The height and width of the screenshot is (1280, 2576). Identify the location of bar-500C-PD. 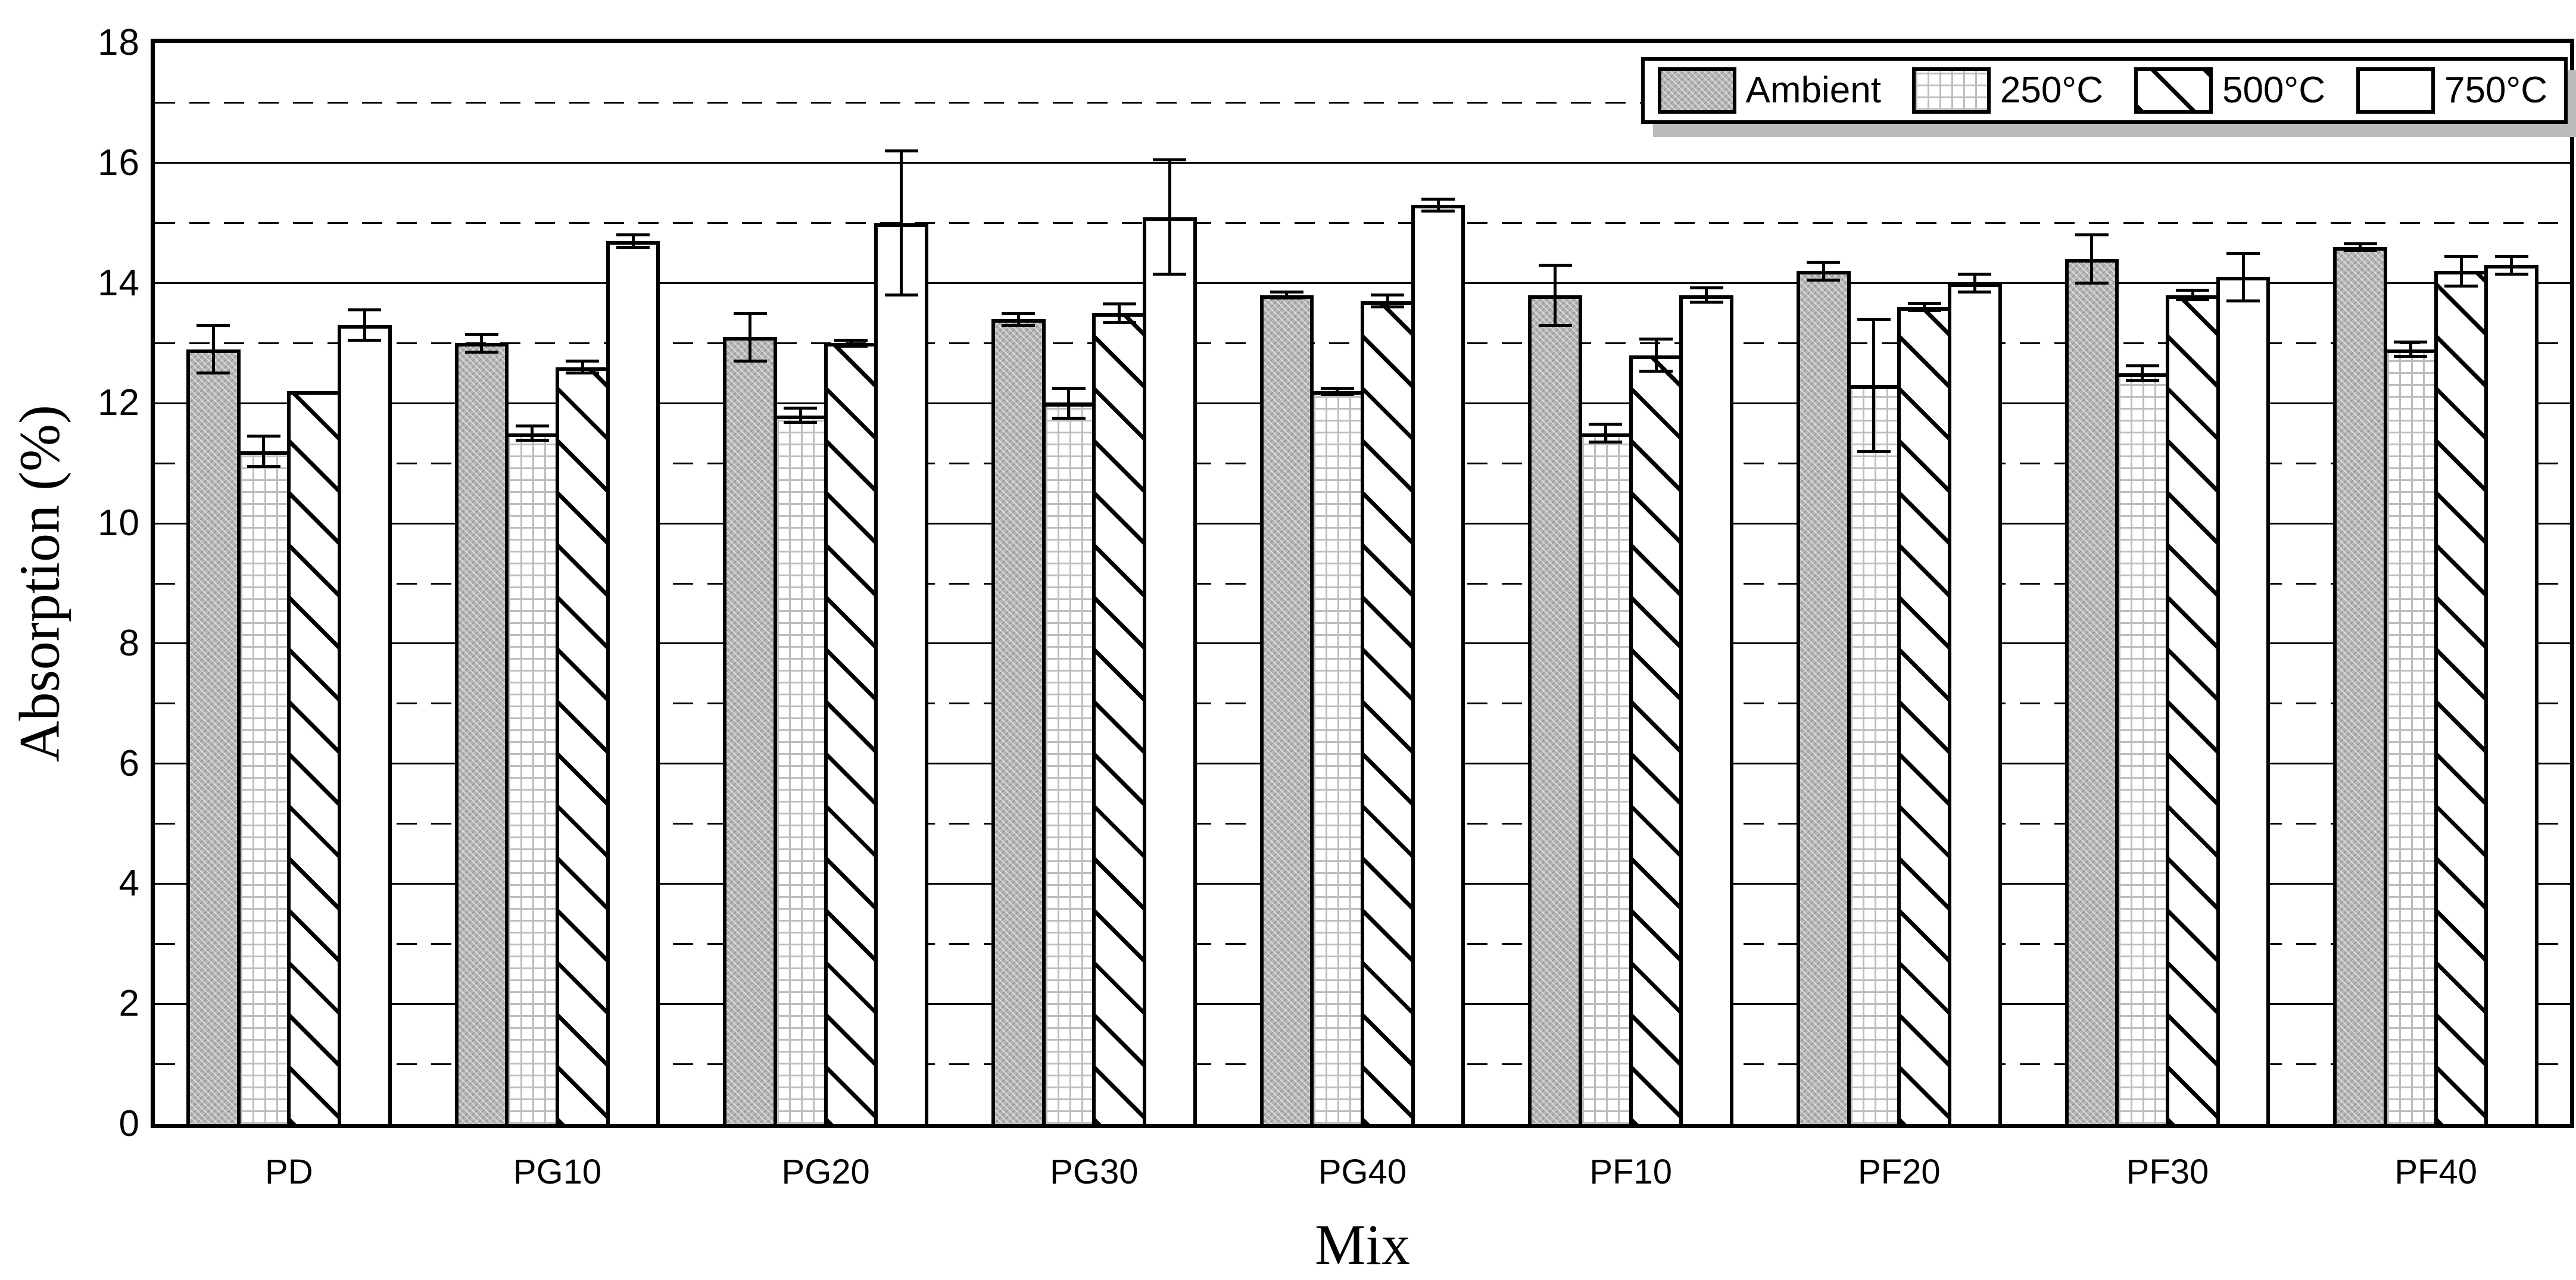
(315, 757).